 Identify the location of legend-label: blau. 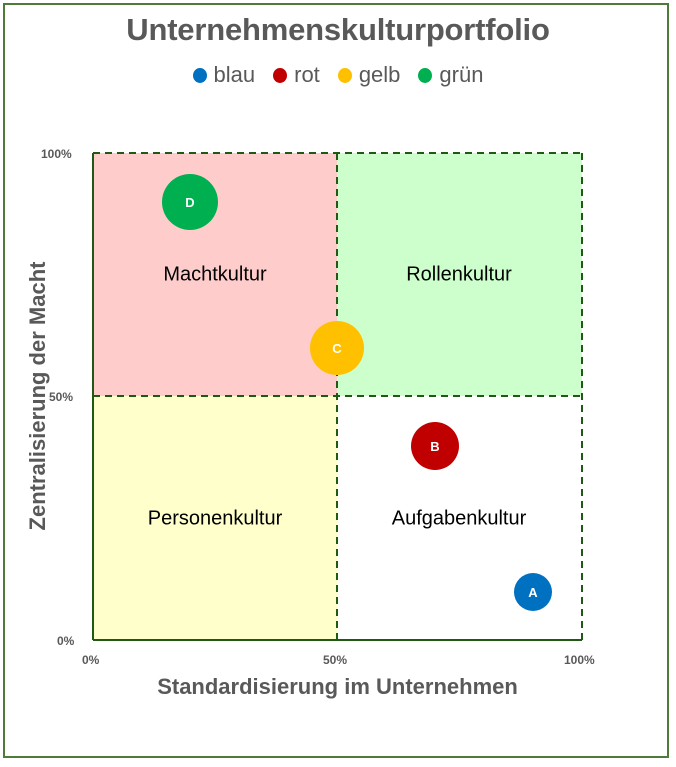
(234, 74).